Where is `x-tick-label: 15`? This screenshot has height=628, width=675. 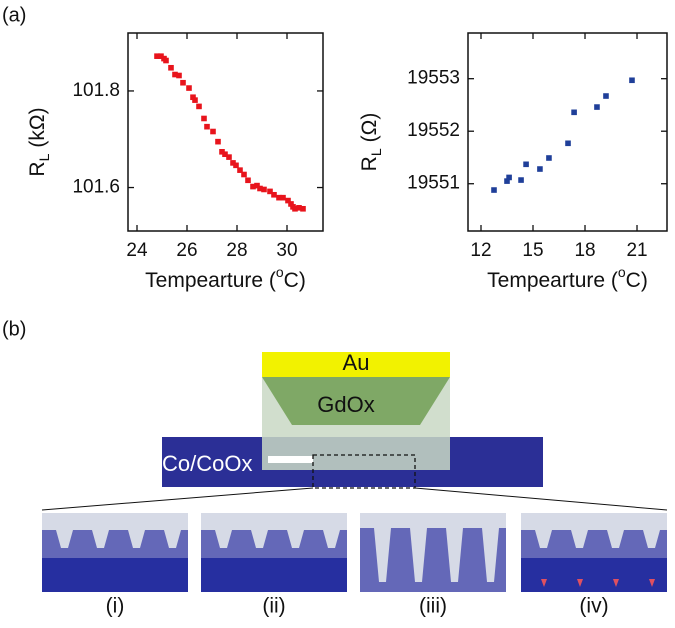 x-tick-label: 15 is located at coordinates (532, 250).